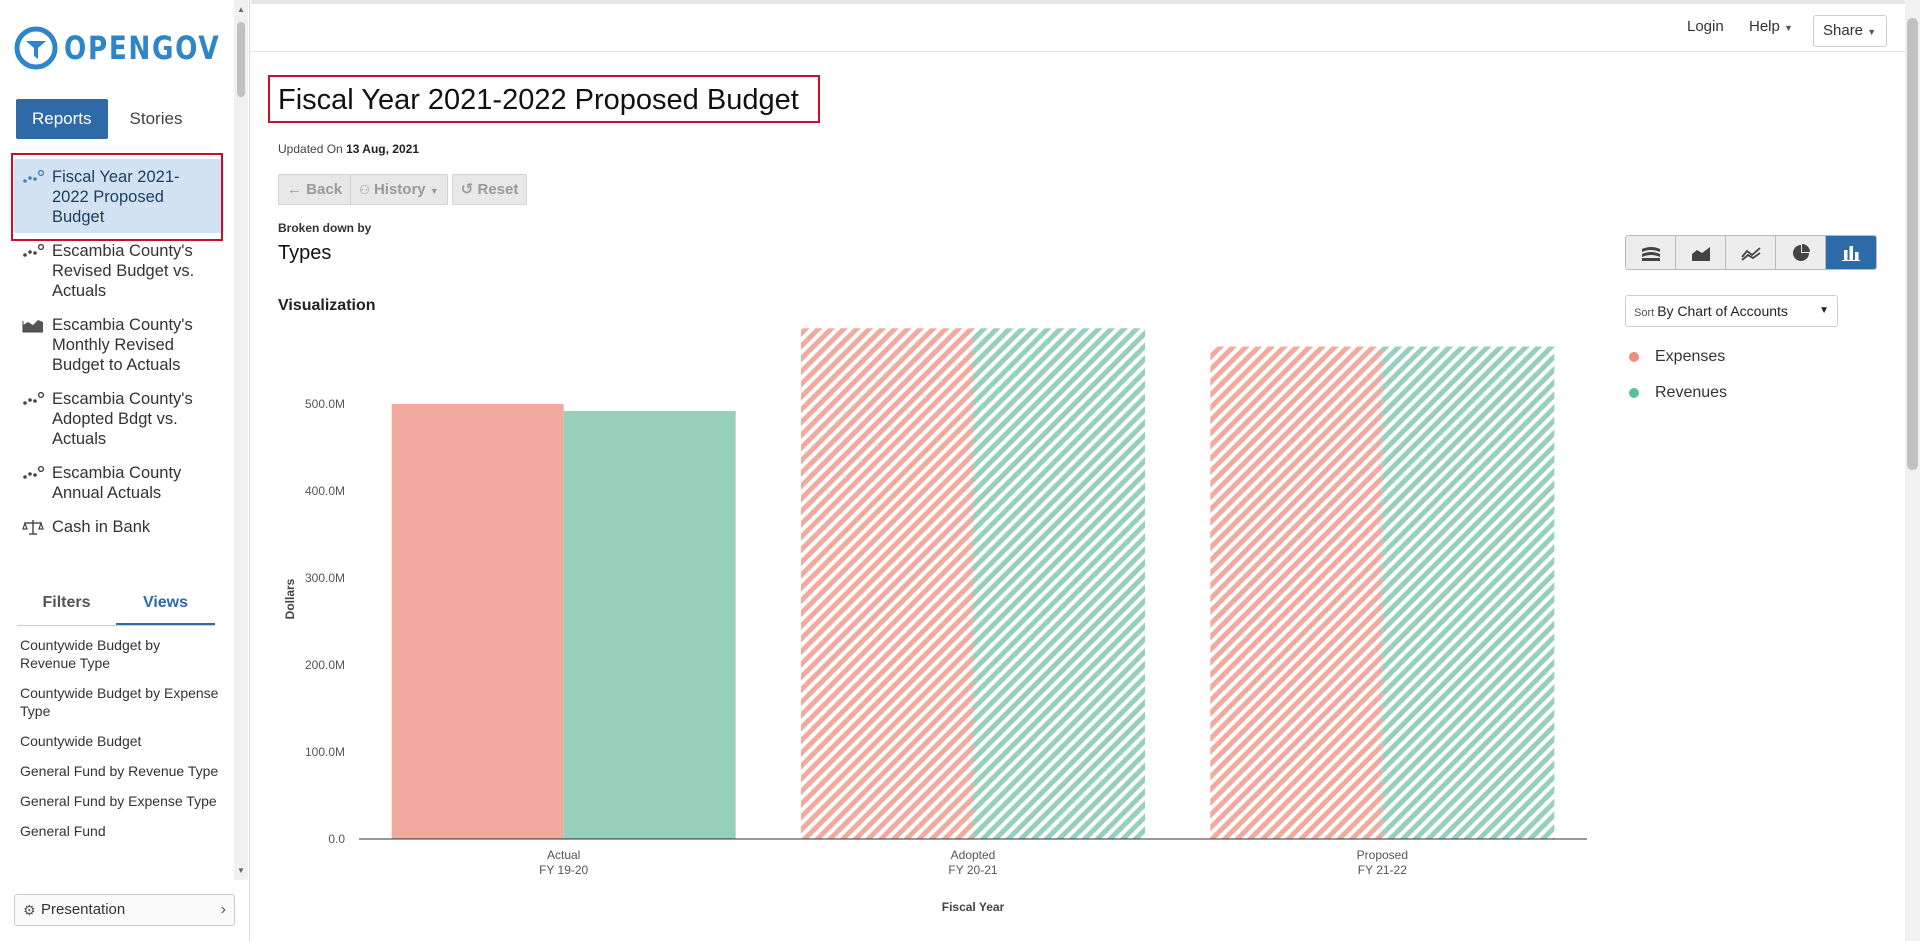 The height and width of the screenshot is (941, 1920). What do you see at coordinates (325, 404) in the screenshot?
I see `y-tick-label: 500.0M` at bounding box center [325, 404].